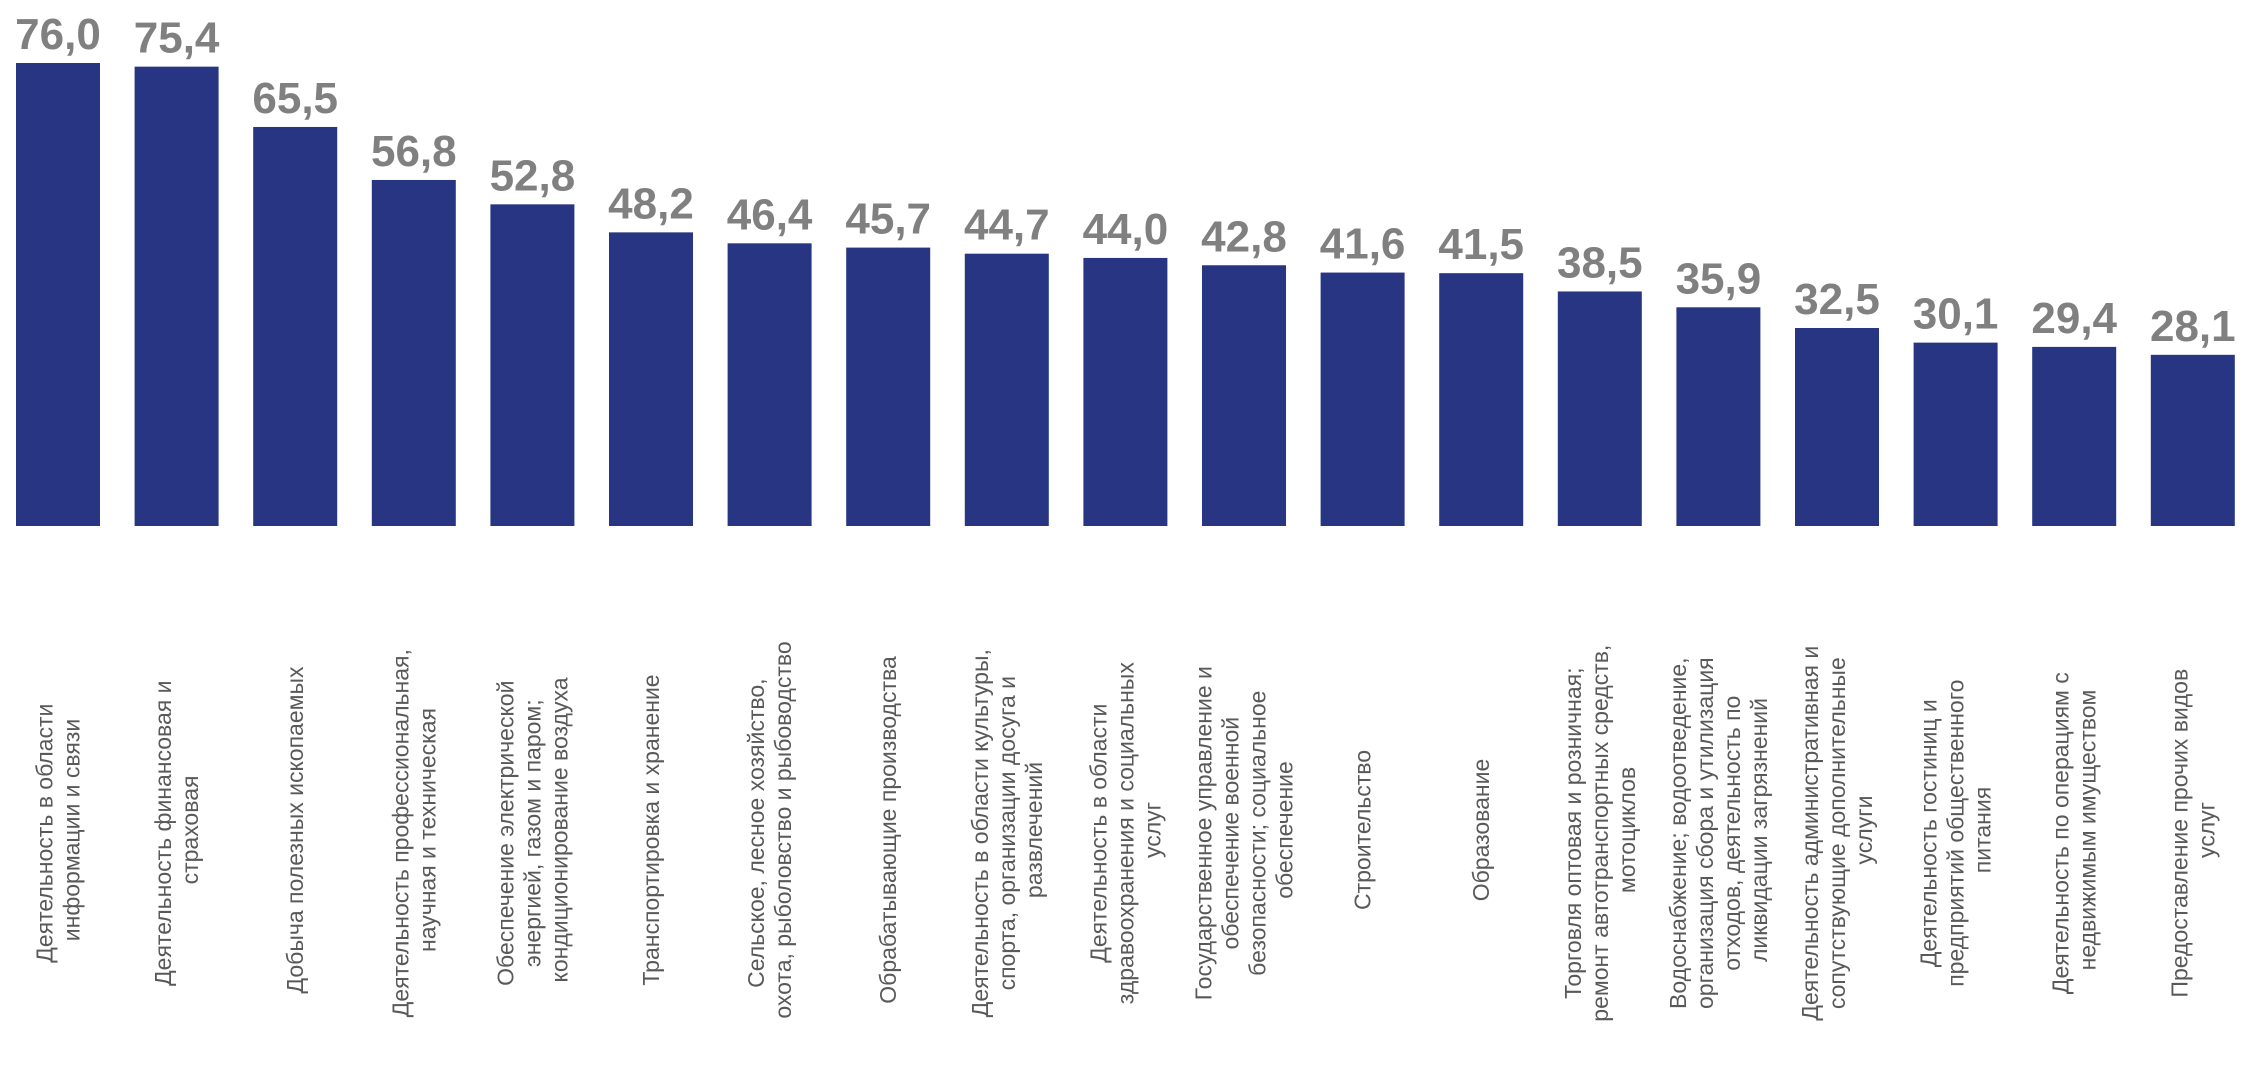 Image resolution: width=2246 pixels, height=1068 pixels. Describe the element at coordinates (1007, 225) in the screenshot. I see `value-label: 44,7` at that location.